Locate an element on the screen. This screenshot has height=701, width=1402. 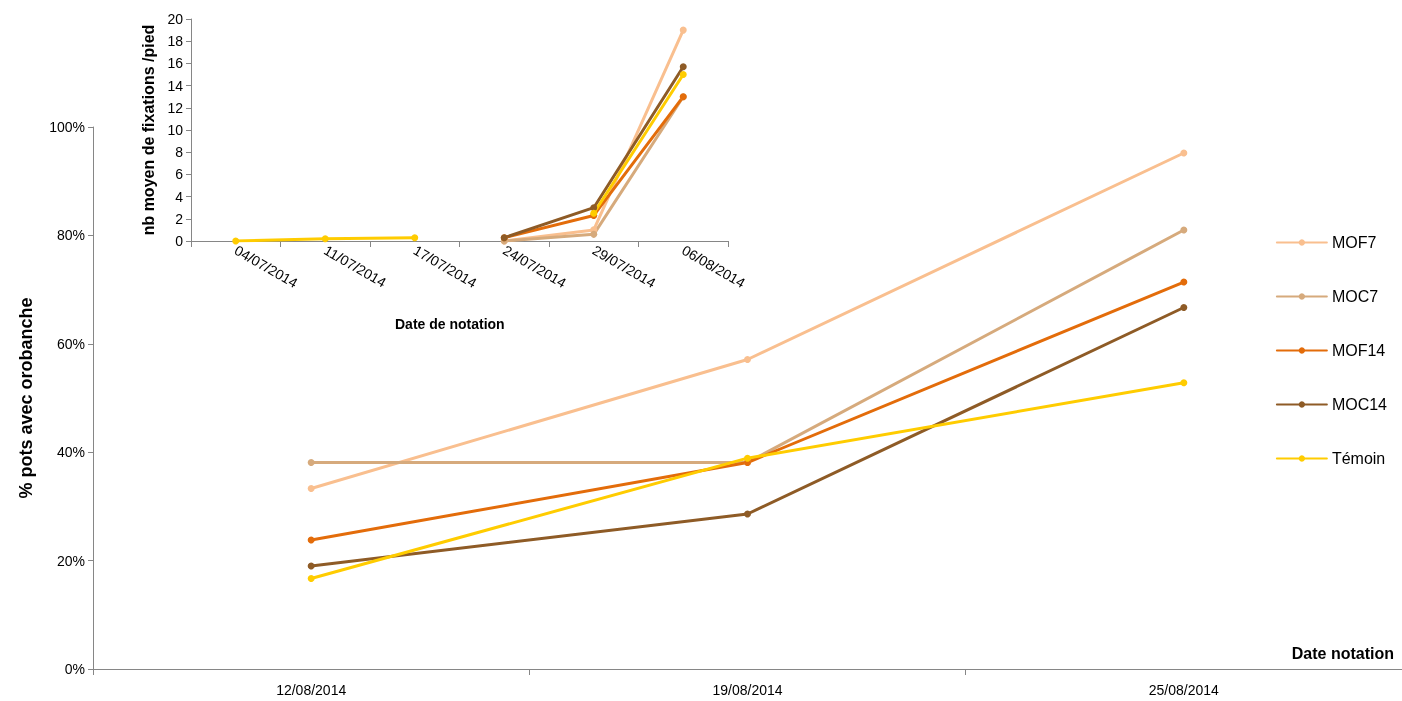
y-tick-label: 4 is located at coordinates (179, 196).